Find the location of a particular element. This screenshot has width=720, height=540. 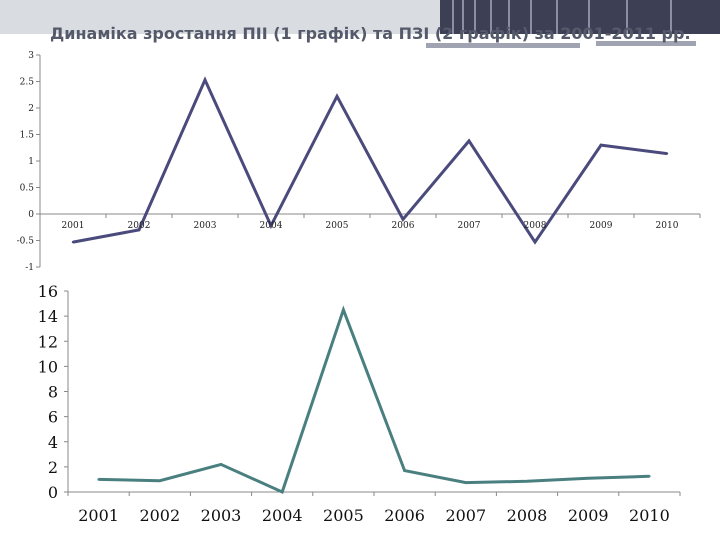

chart1-x-tick-label: 2008 is located at coordinates (535, 226).